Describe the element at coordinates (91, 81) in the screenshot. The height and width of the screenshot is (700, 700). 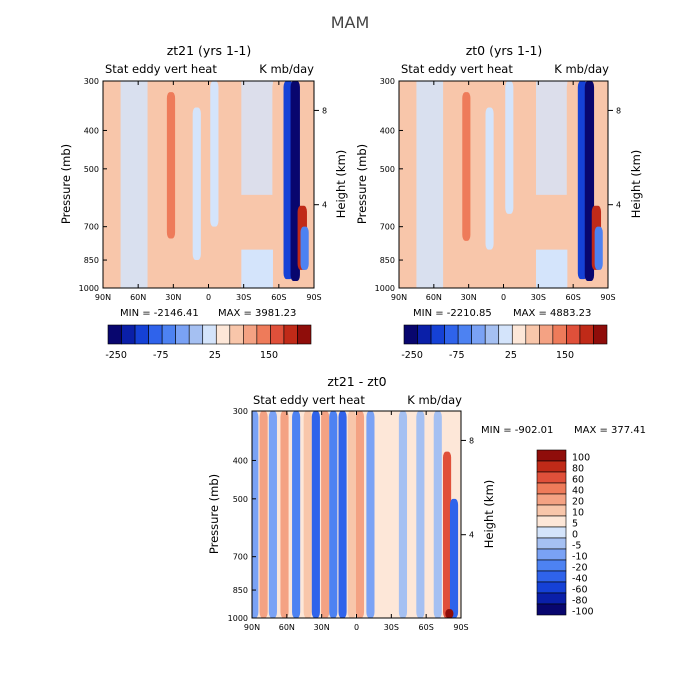
I see `y-tick-label: 300` at that location.